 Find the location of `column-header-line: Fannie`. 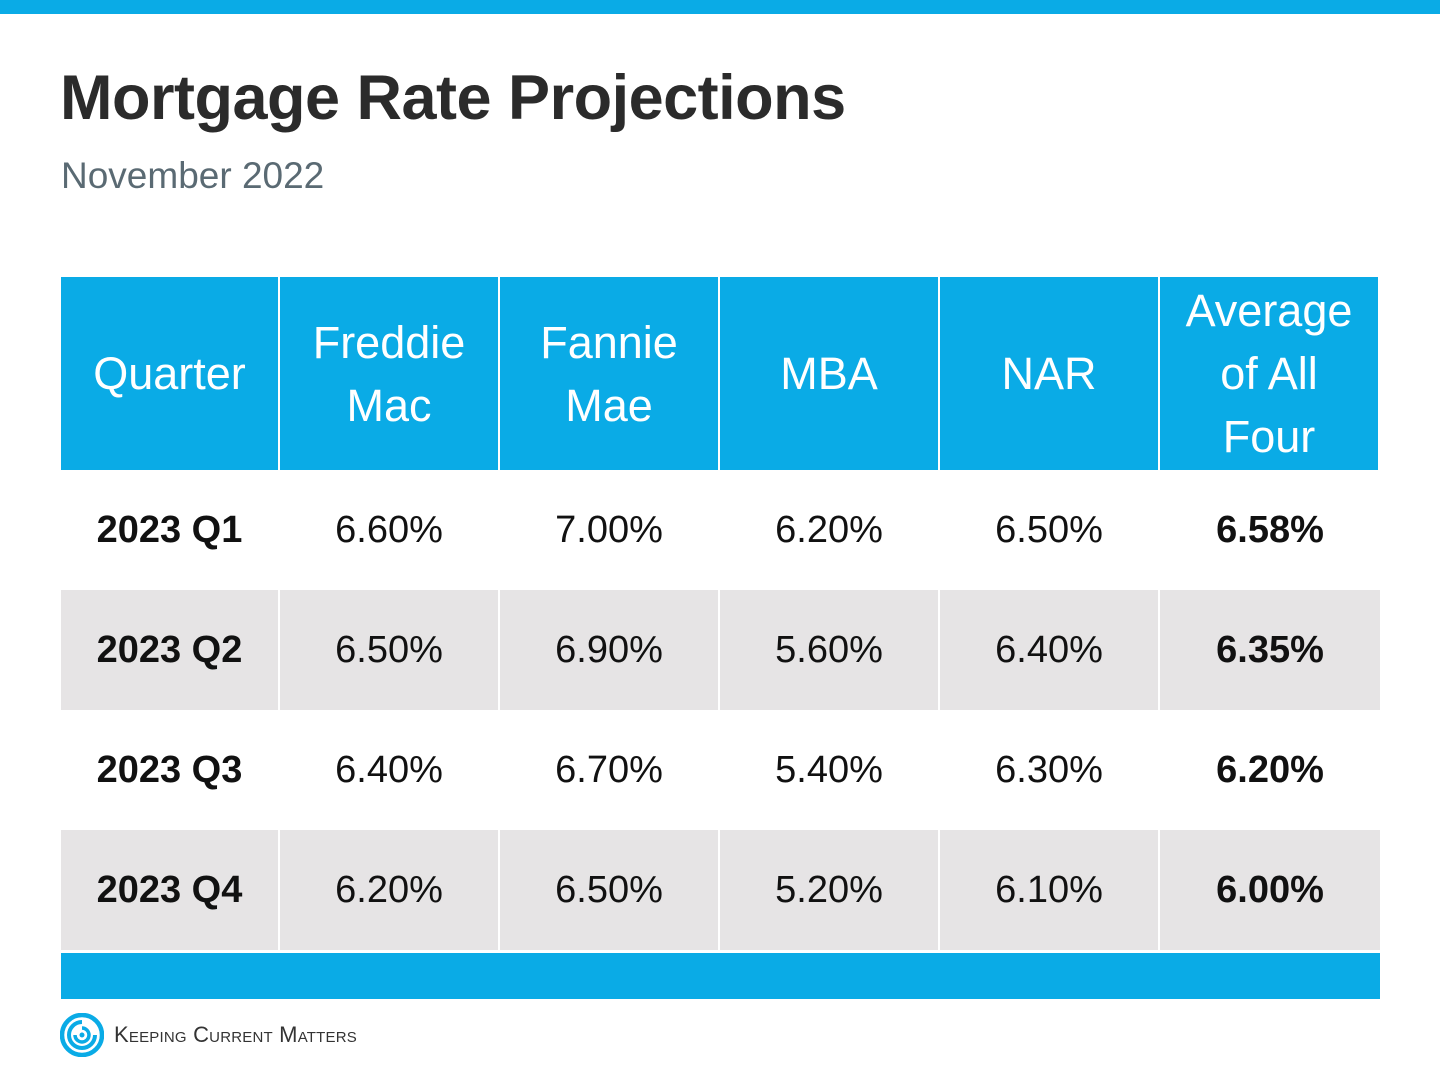

column-header-line: Fannie is located at coordinates (609, 342).